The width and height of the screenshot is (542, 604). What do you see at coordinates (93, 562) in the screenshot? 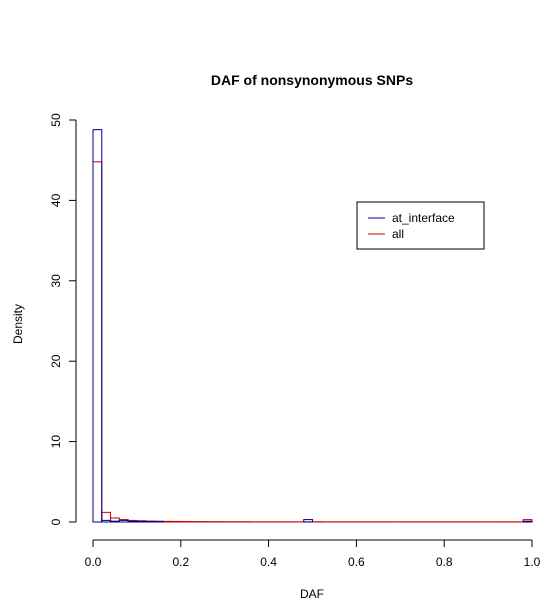
I see `x-tick-label: 0.0` at bounding box center [93, 562].